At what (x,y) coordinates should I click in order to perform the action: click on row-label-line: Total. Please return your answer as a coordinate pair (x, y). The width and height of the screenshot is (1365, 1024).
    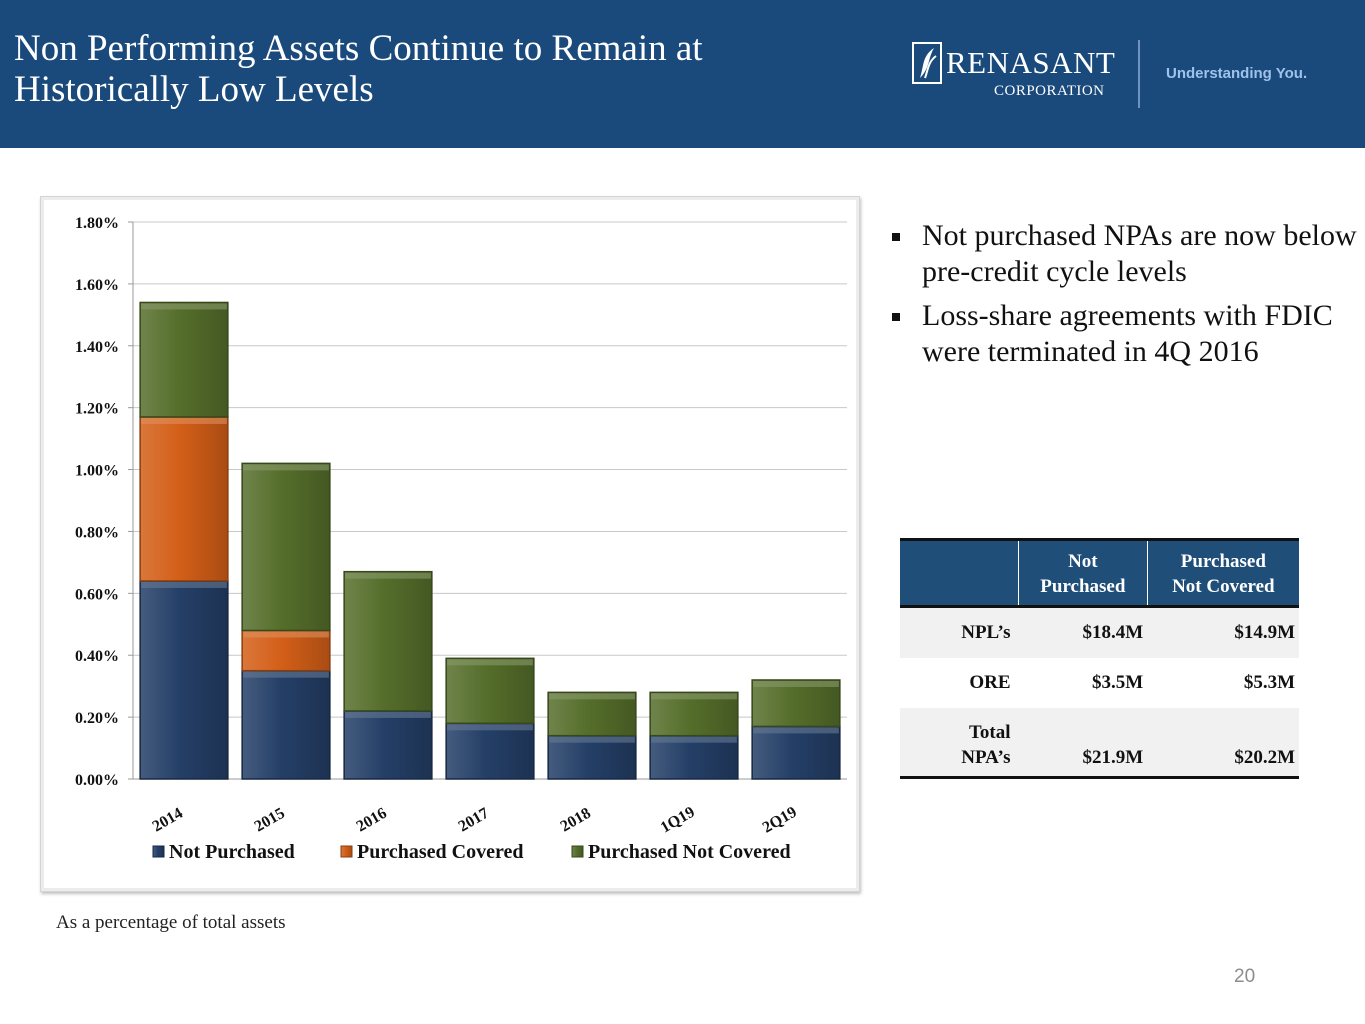
    Looking at the image, I should click on (989, 732).